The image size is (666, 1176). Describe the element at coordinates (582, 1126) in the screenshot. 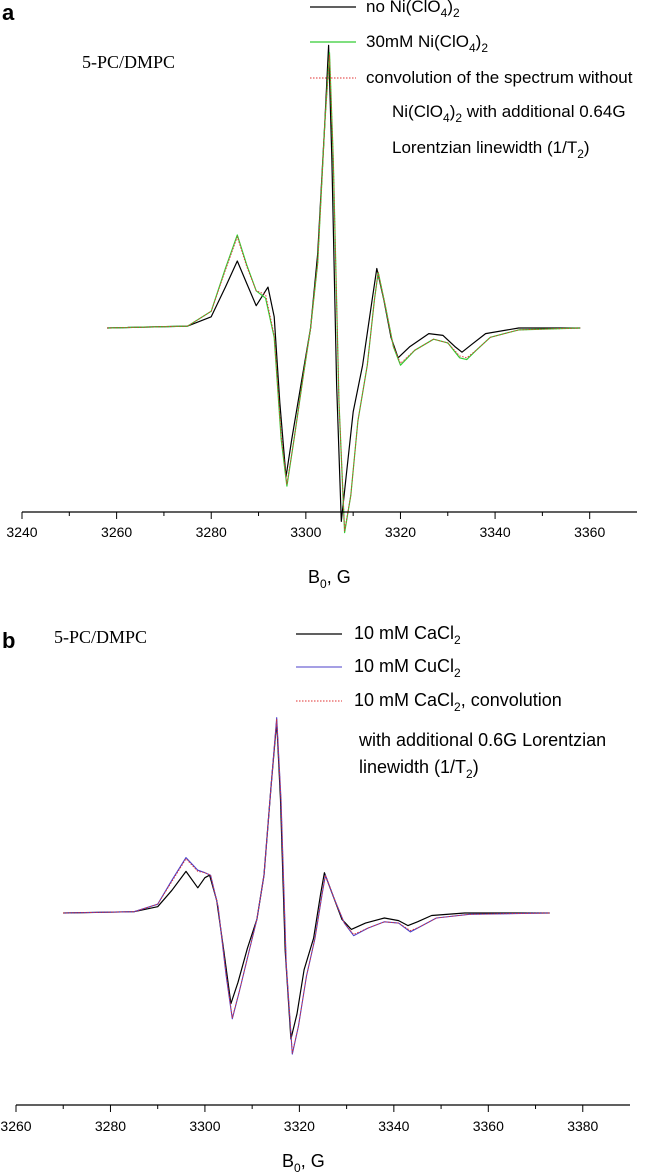

I see `panel-b-x-tick-label: 3380` at that location.